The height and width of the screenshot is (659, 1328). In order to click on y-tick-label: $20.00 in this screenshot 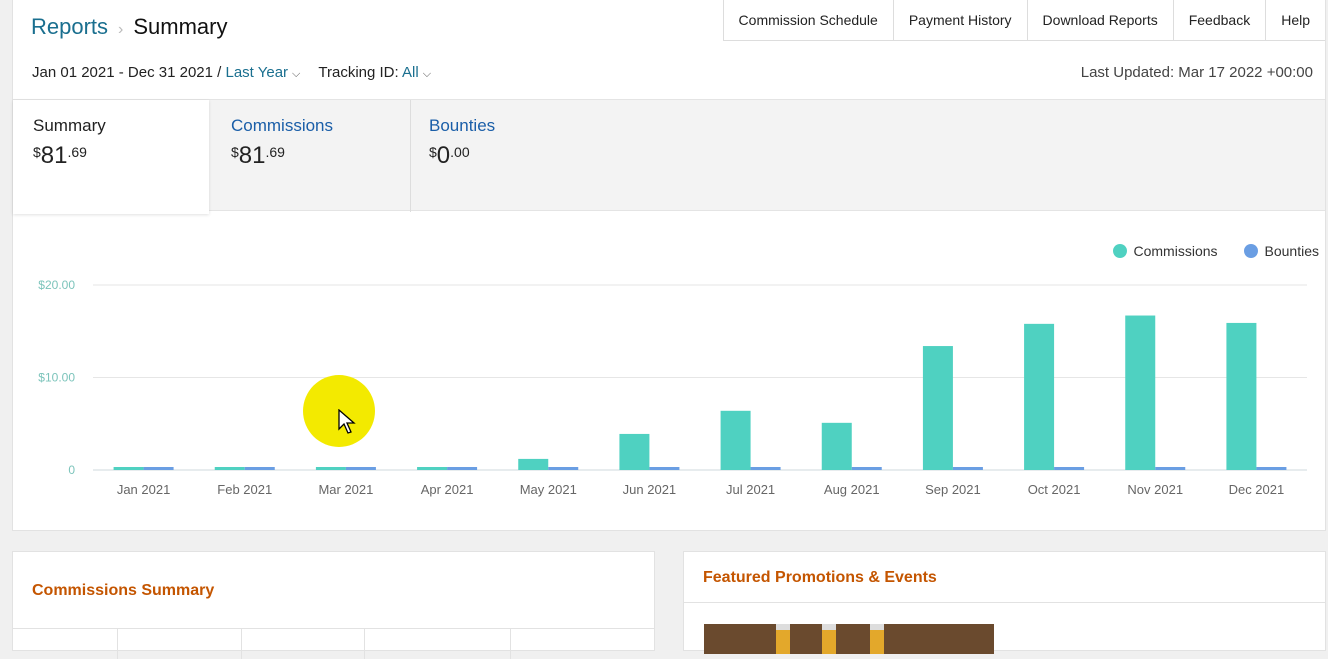, I will do `click(56, 285)`.